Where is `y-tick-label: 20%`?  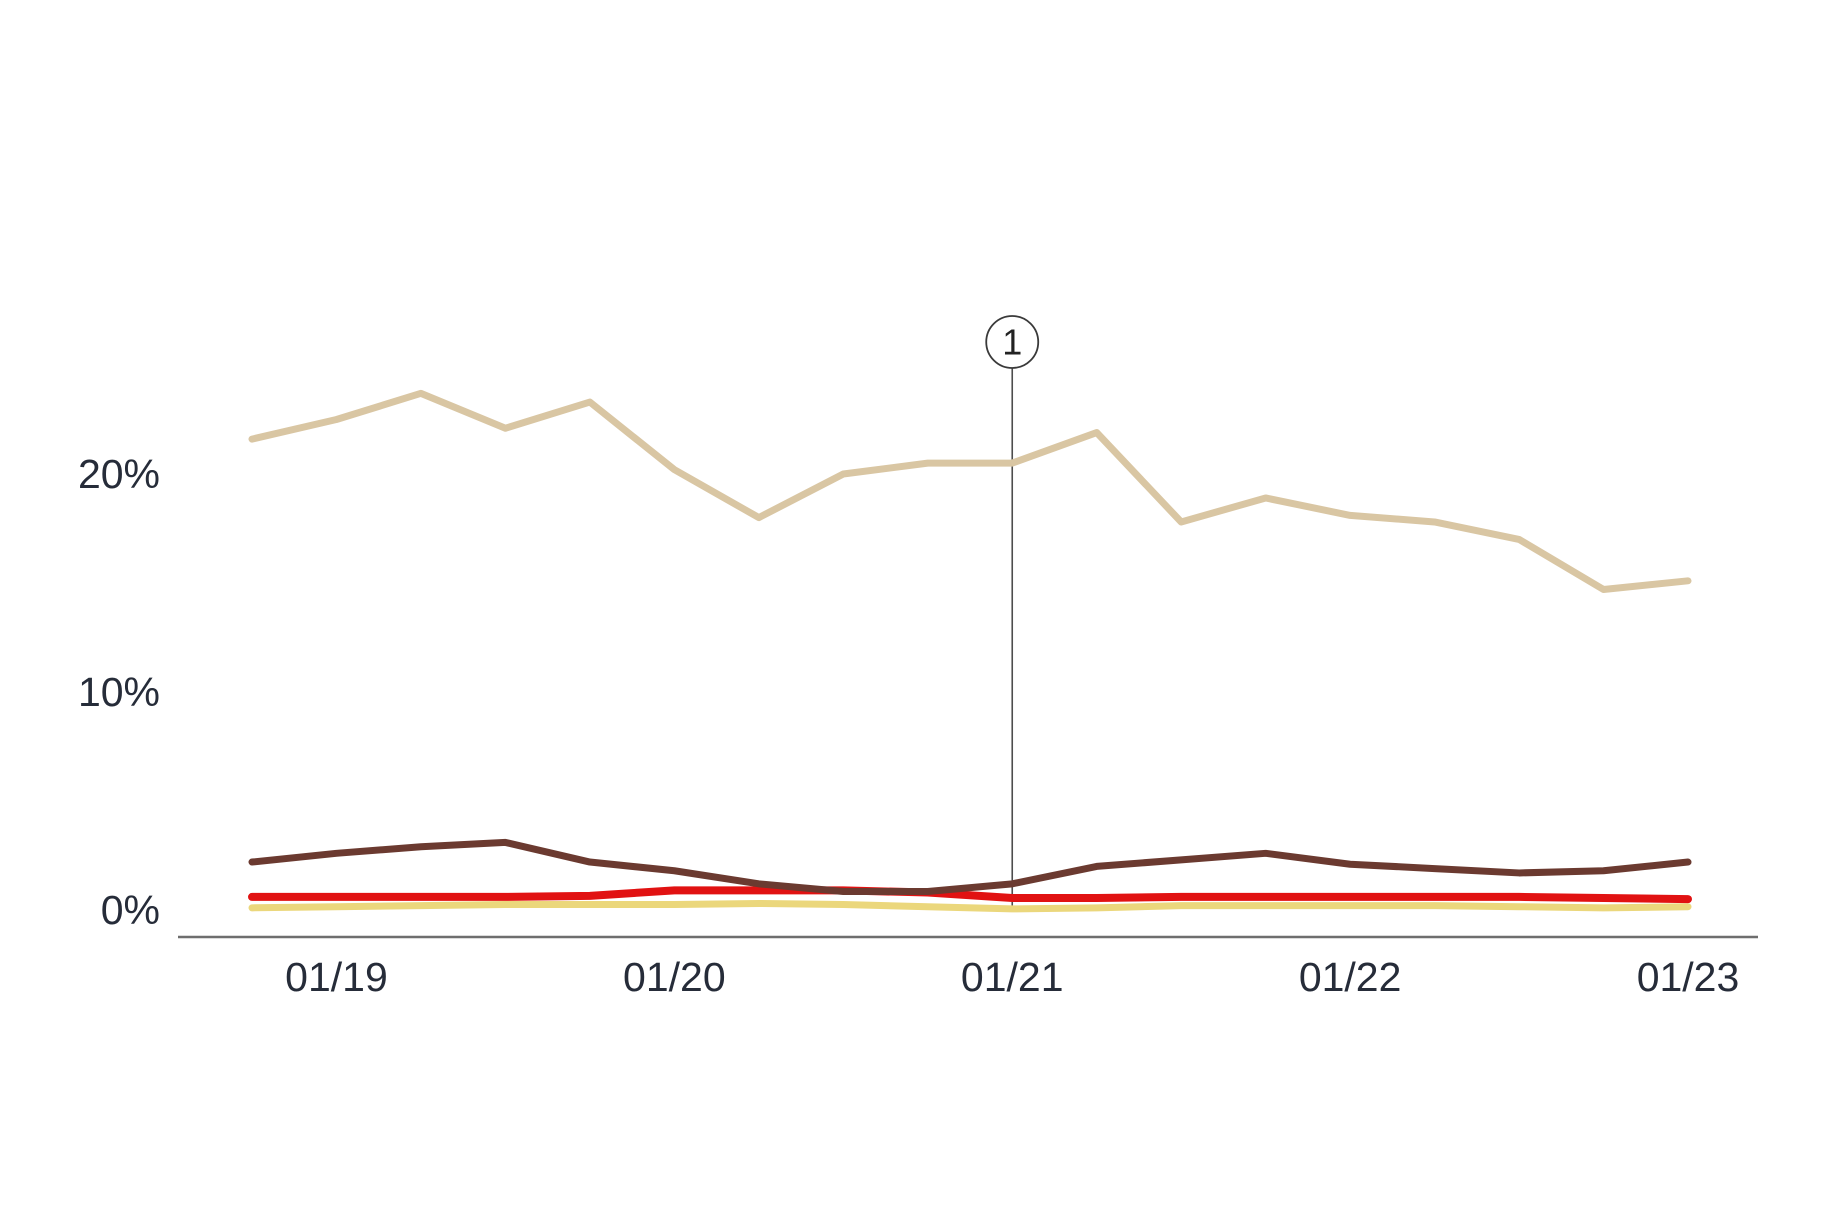
y-tick-label: 20% is located at coordinates (119, 474).